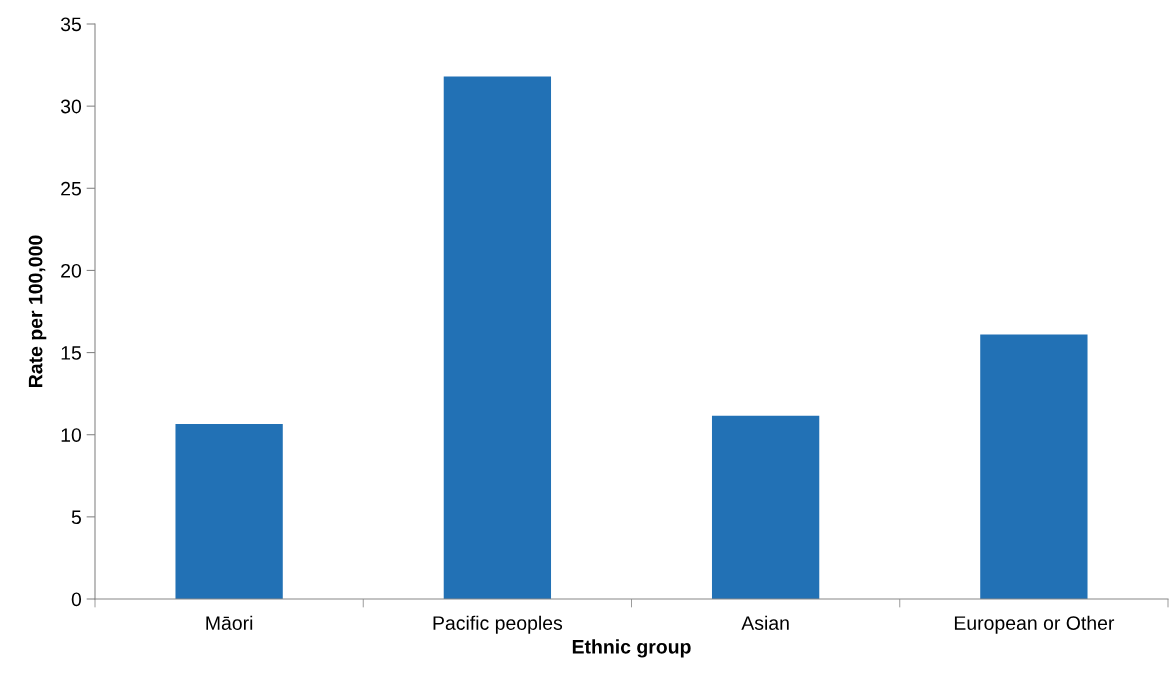  I want to click on y-tick-label: 35, so click(70, 24).